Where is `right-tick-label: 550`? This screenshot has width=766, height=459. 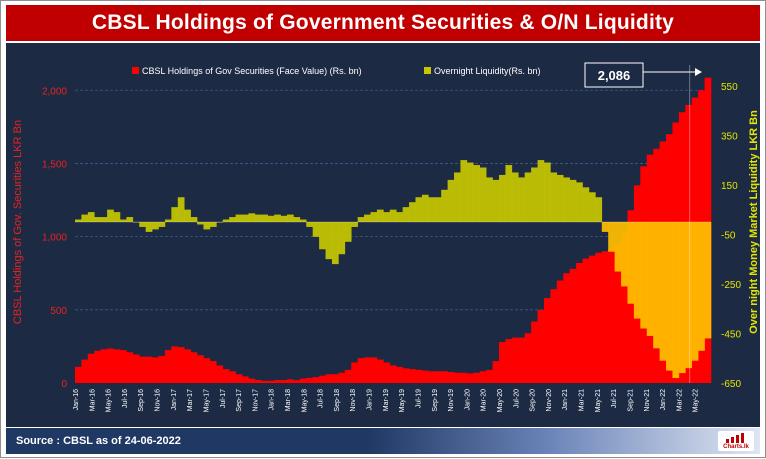
right-tick-label: 550 is located at coordinates (729, 87).